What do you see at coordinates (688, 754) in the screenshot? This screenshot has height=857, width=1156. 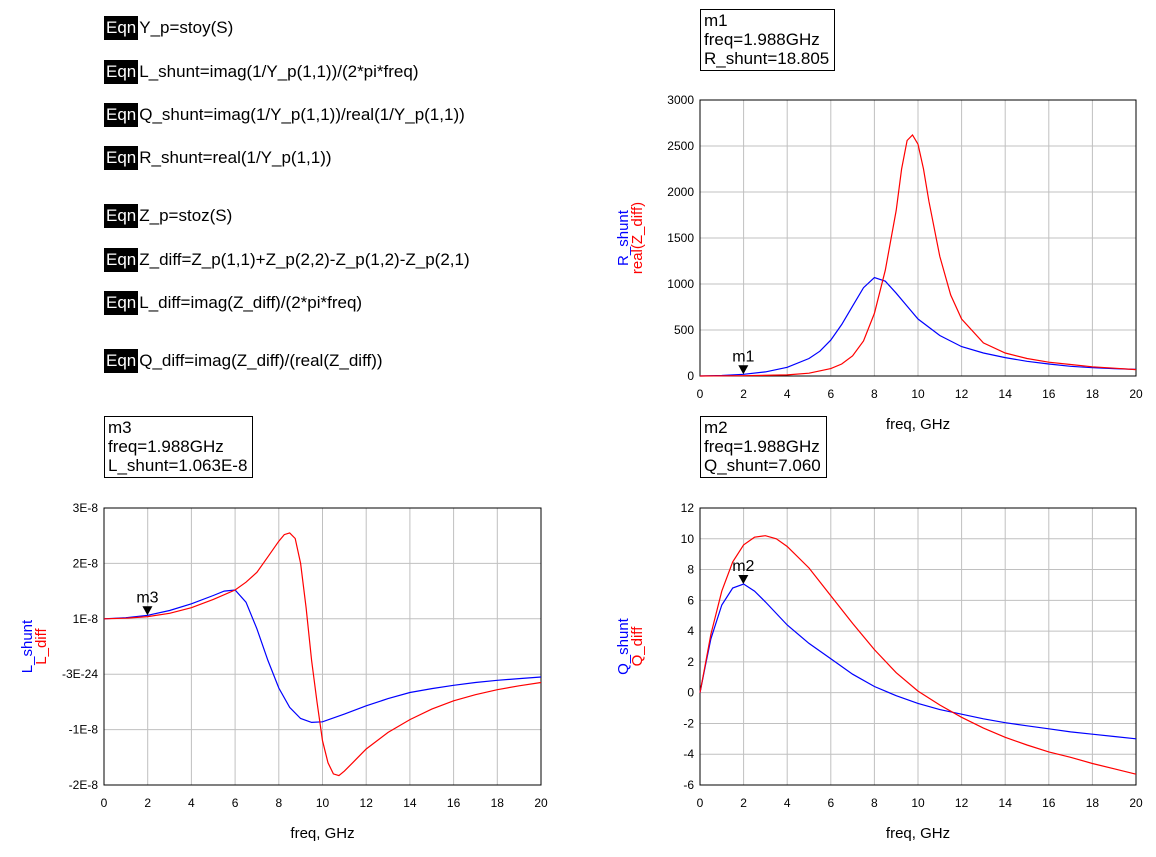 I see `y-tick-label: -4` at bounding box center [688, 754].